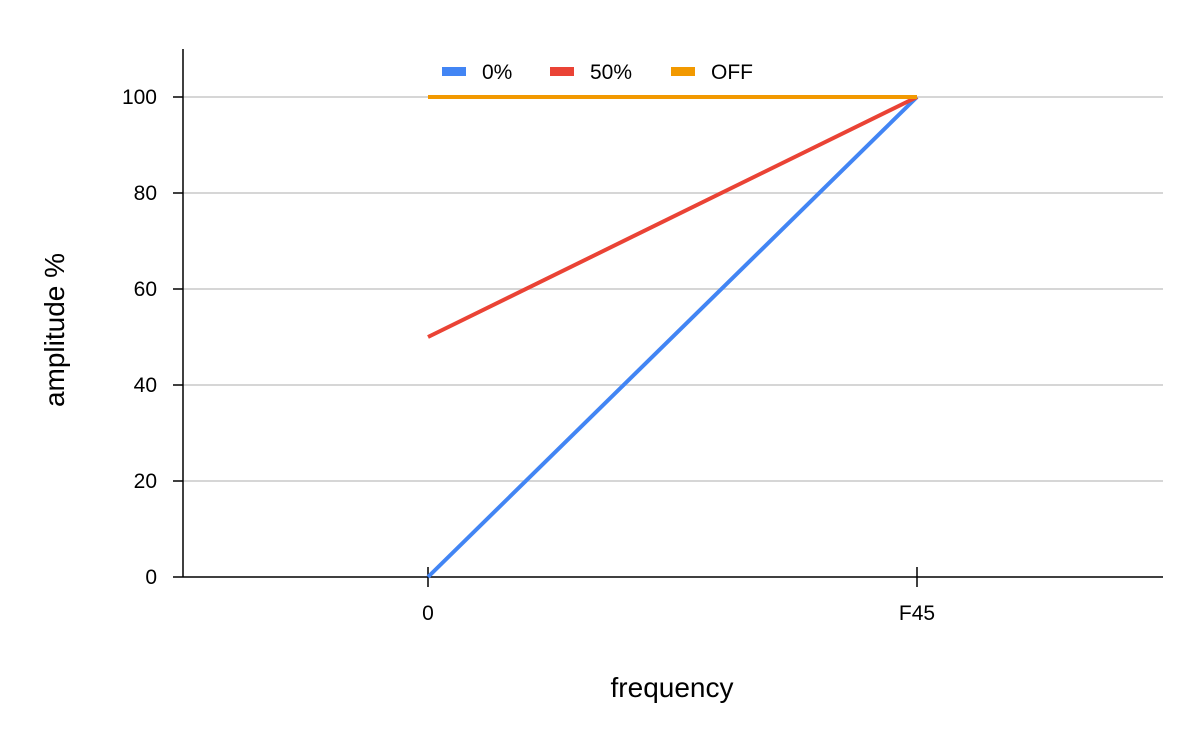 The image size is (1200, 747). What do you see at coordinates (497, 72) in the screenshot?
I see `legend-label: 0%` at bounding box center [497, 72].